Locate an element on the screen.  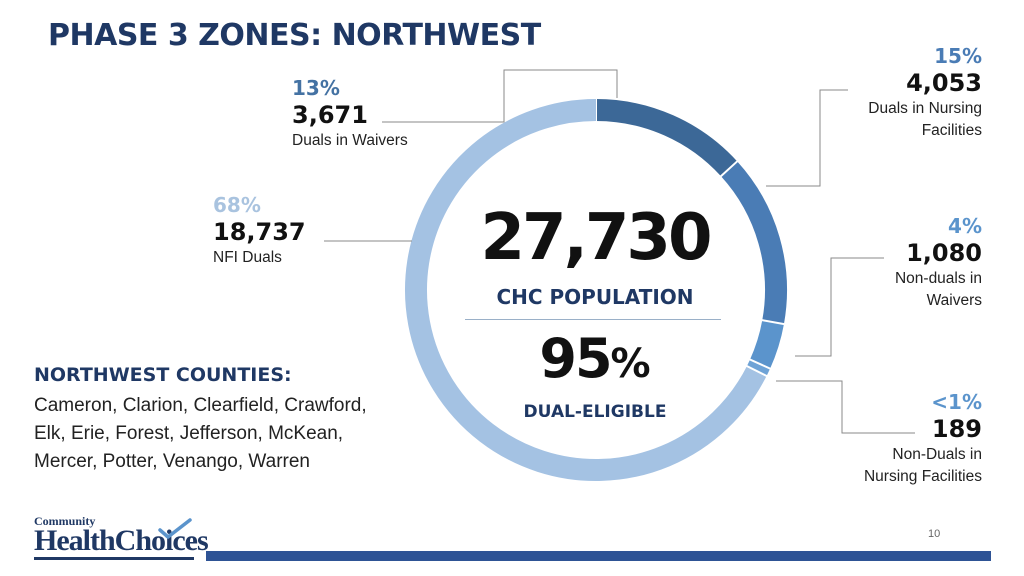
counties-line: Cameron, Clarion, Clearfield, Crawford, is located at coordinates (200, 405).